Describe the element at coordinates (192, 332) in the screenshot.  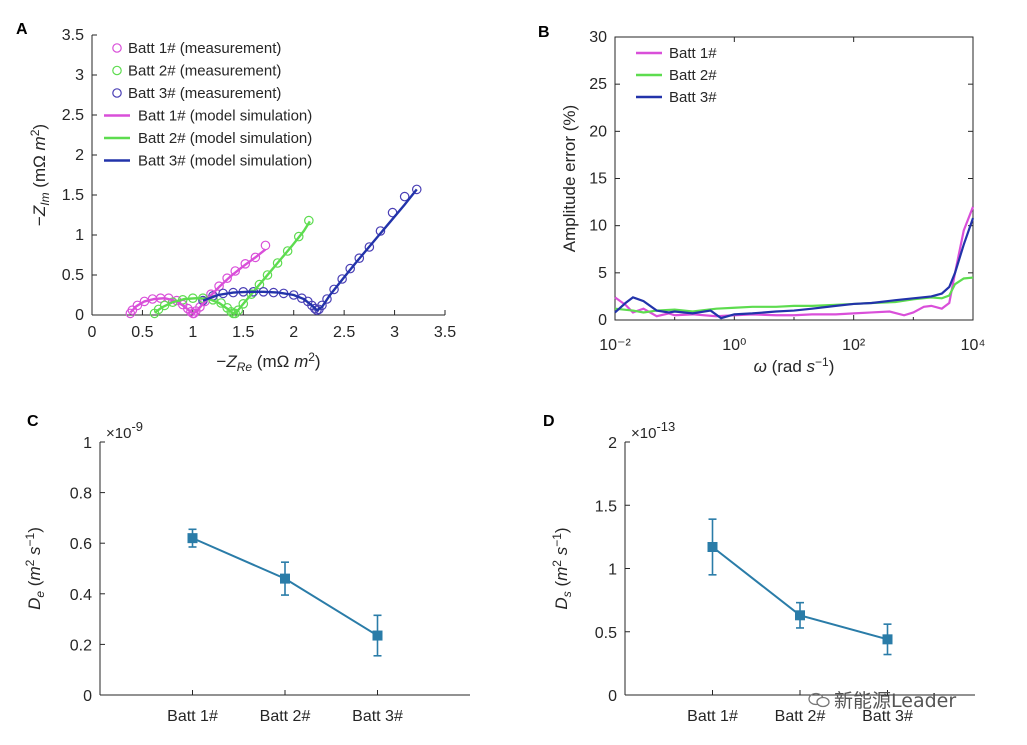
I see `x-tick-label: 1` at that location.